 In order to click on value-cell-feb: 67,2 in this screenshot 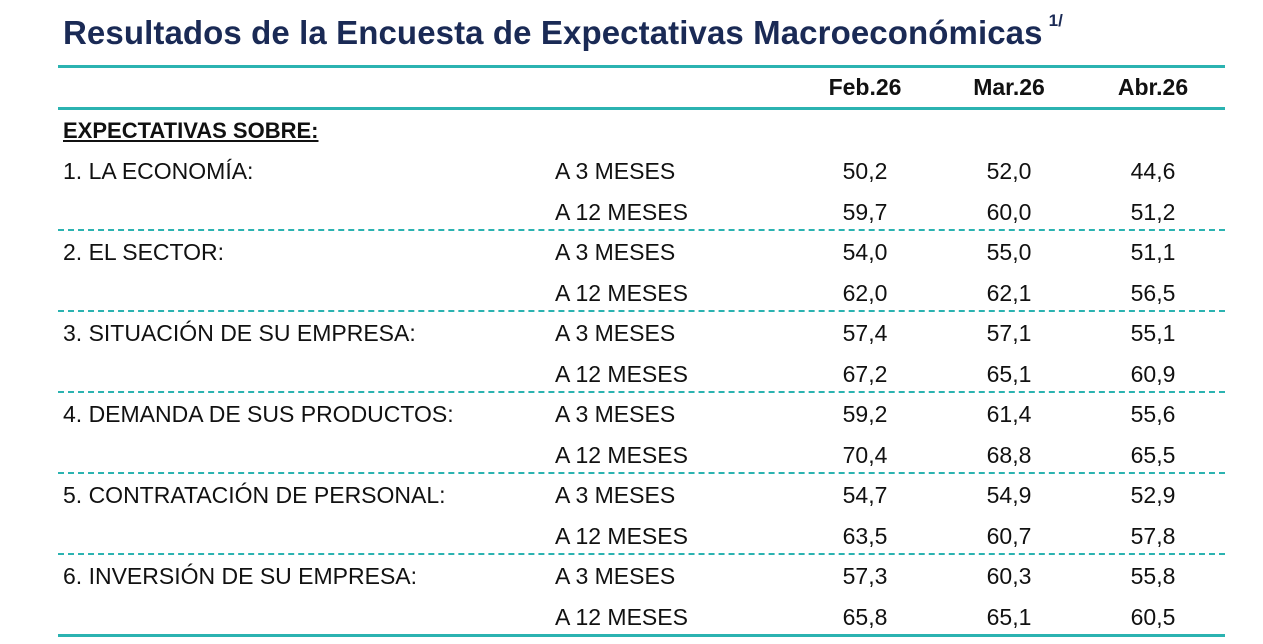, I will do `click(865, 373)`.